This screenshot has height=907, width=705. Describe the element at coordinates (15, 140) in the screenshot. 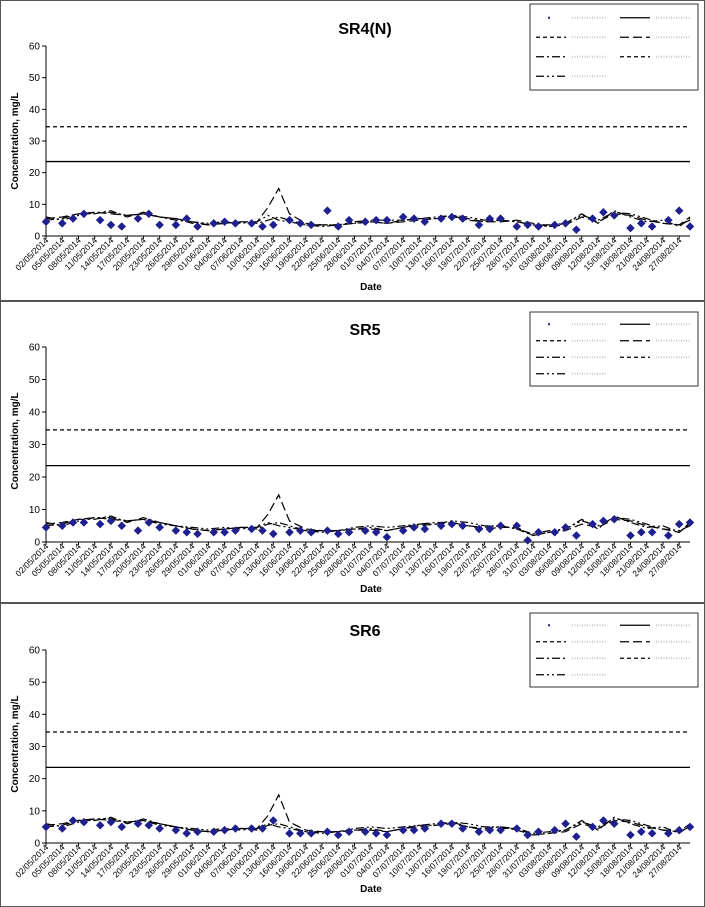

I see `y-axis-label: Concentration, mg/L` at that location.